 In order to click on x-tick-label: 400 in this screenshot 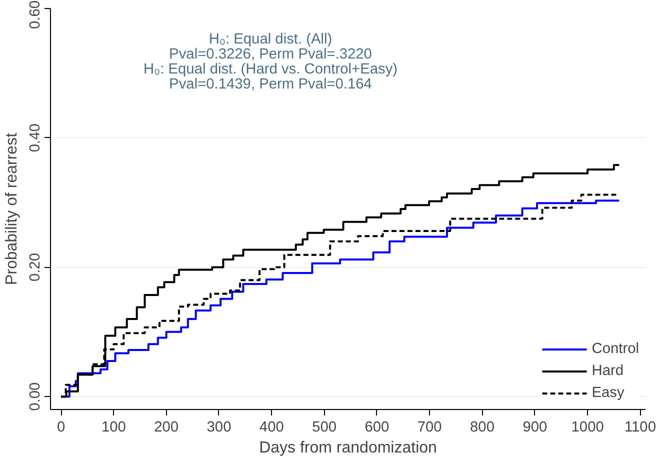, I will do `click(271, 428)`.